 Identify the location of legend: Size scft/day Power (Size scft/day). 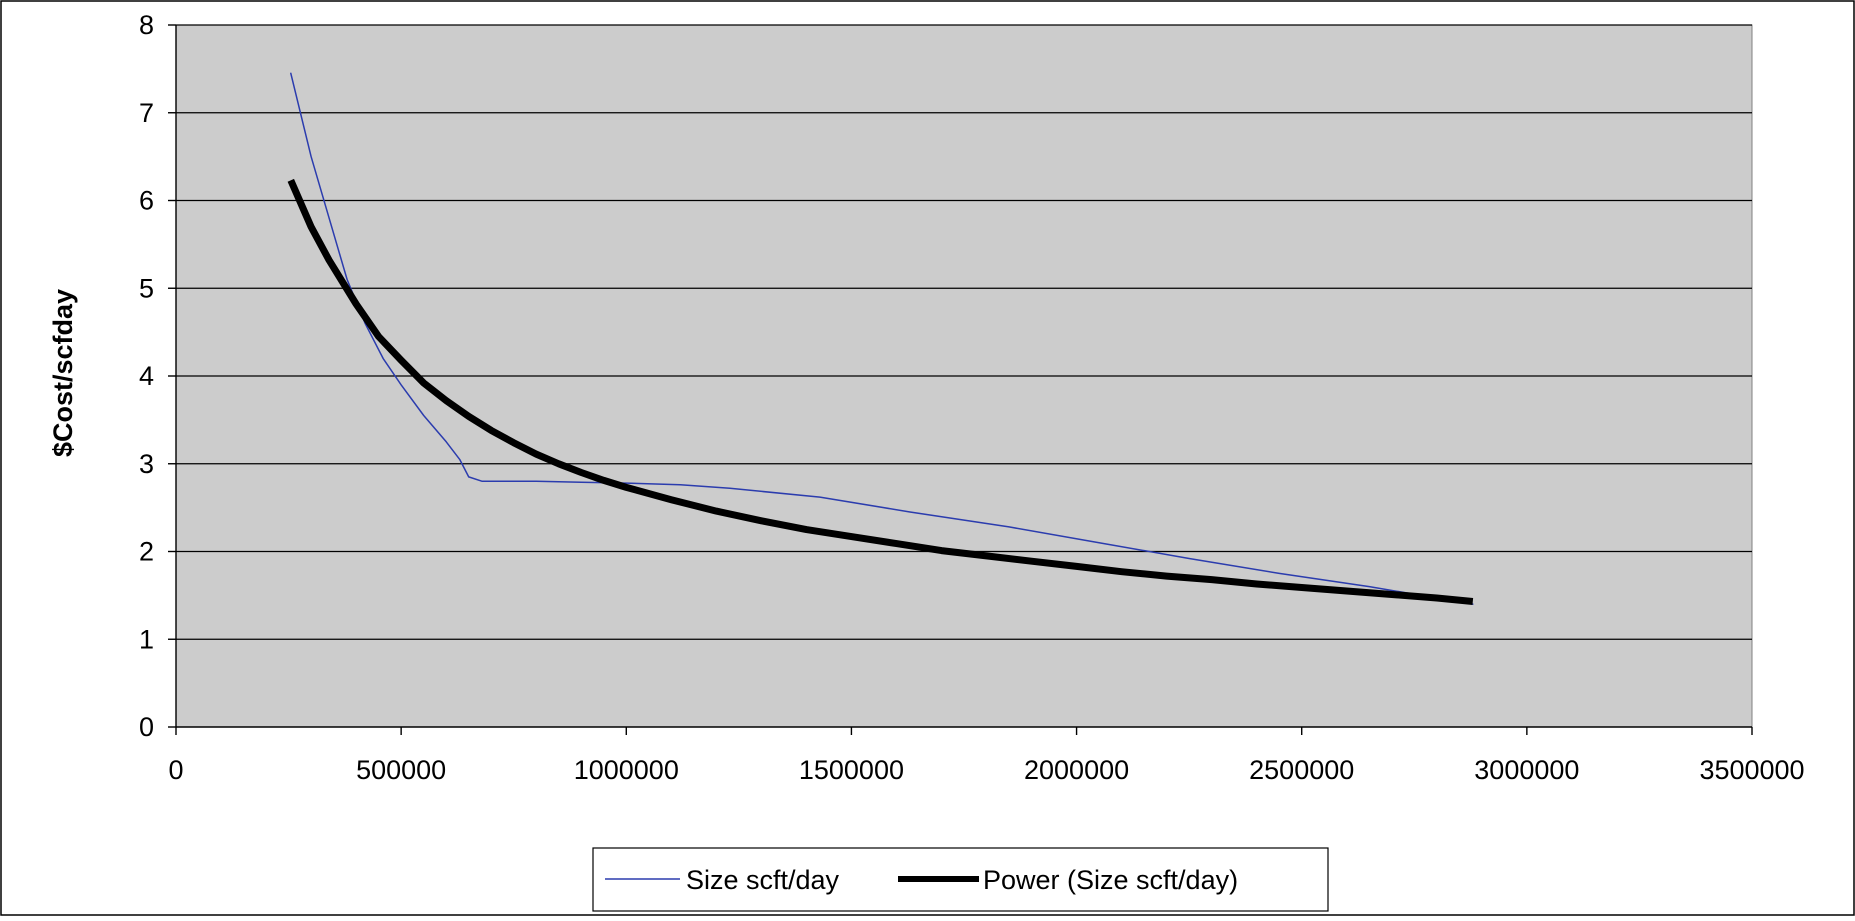
(960, 879).